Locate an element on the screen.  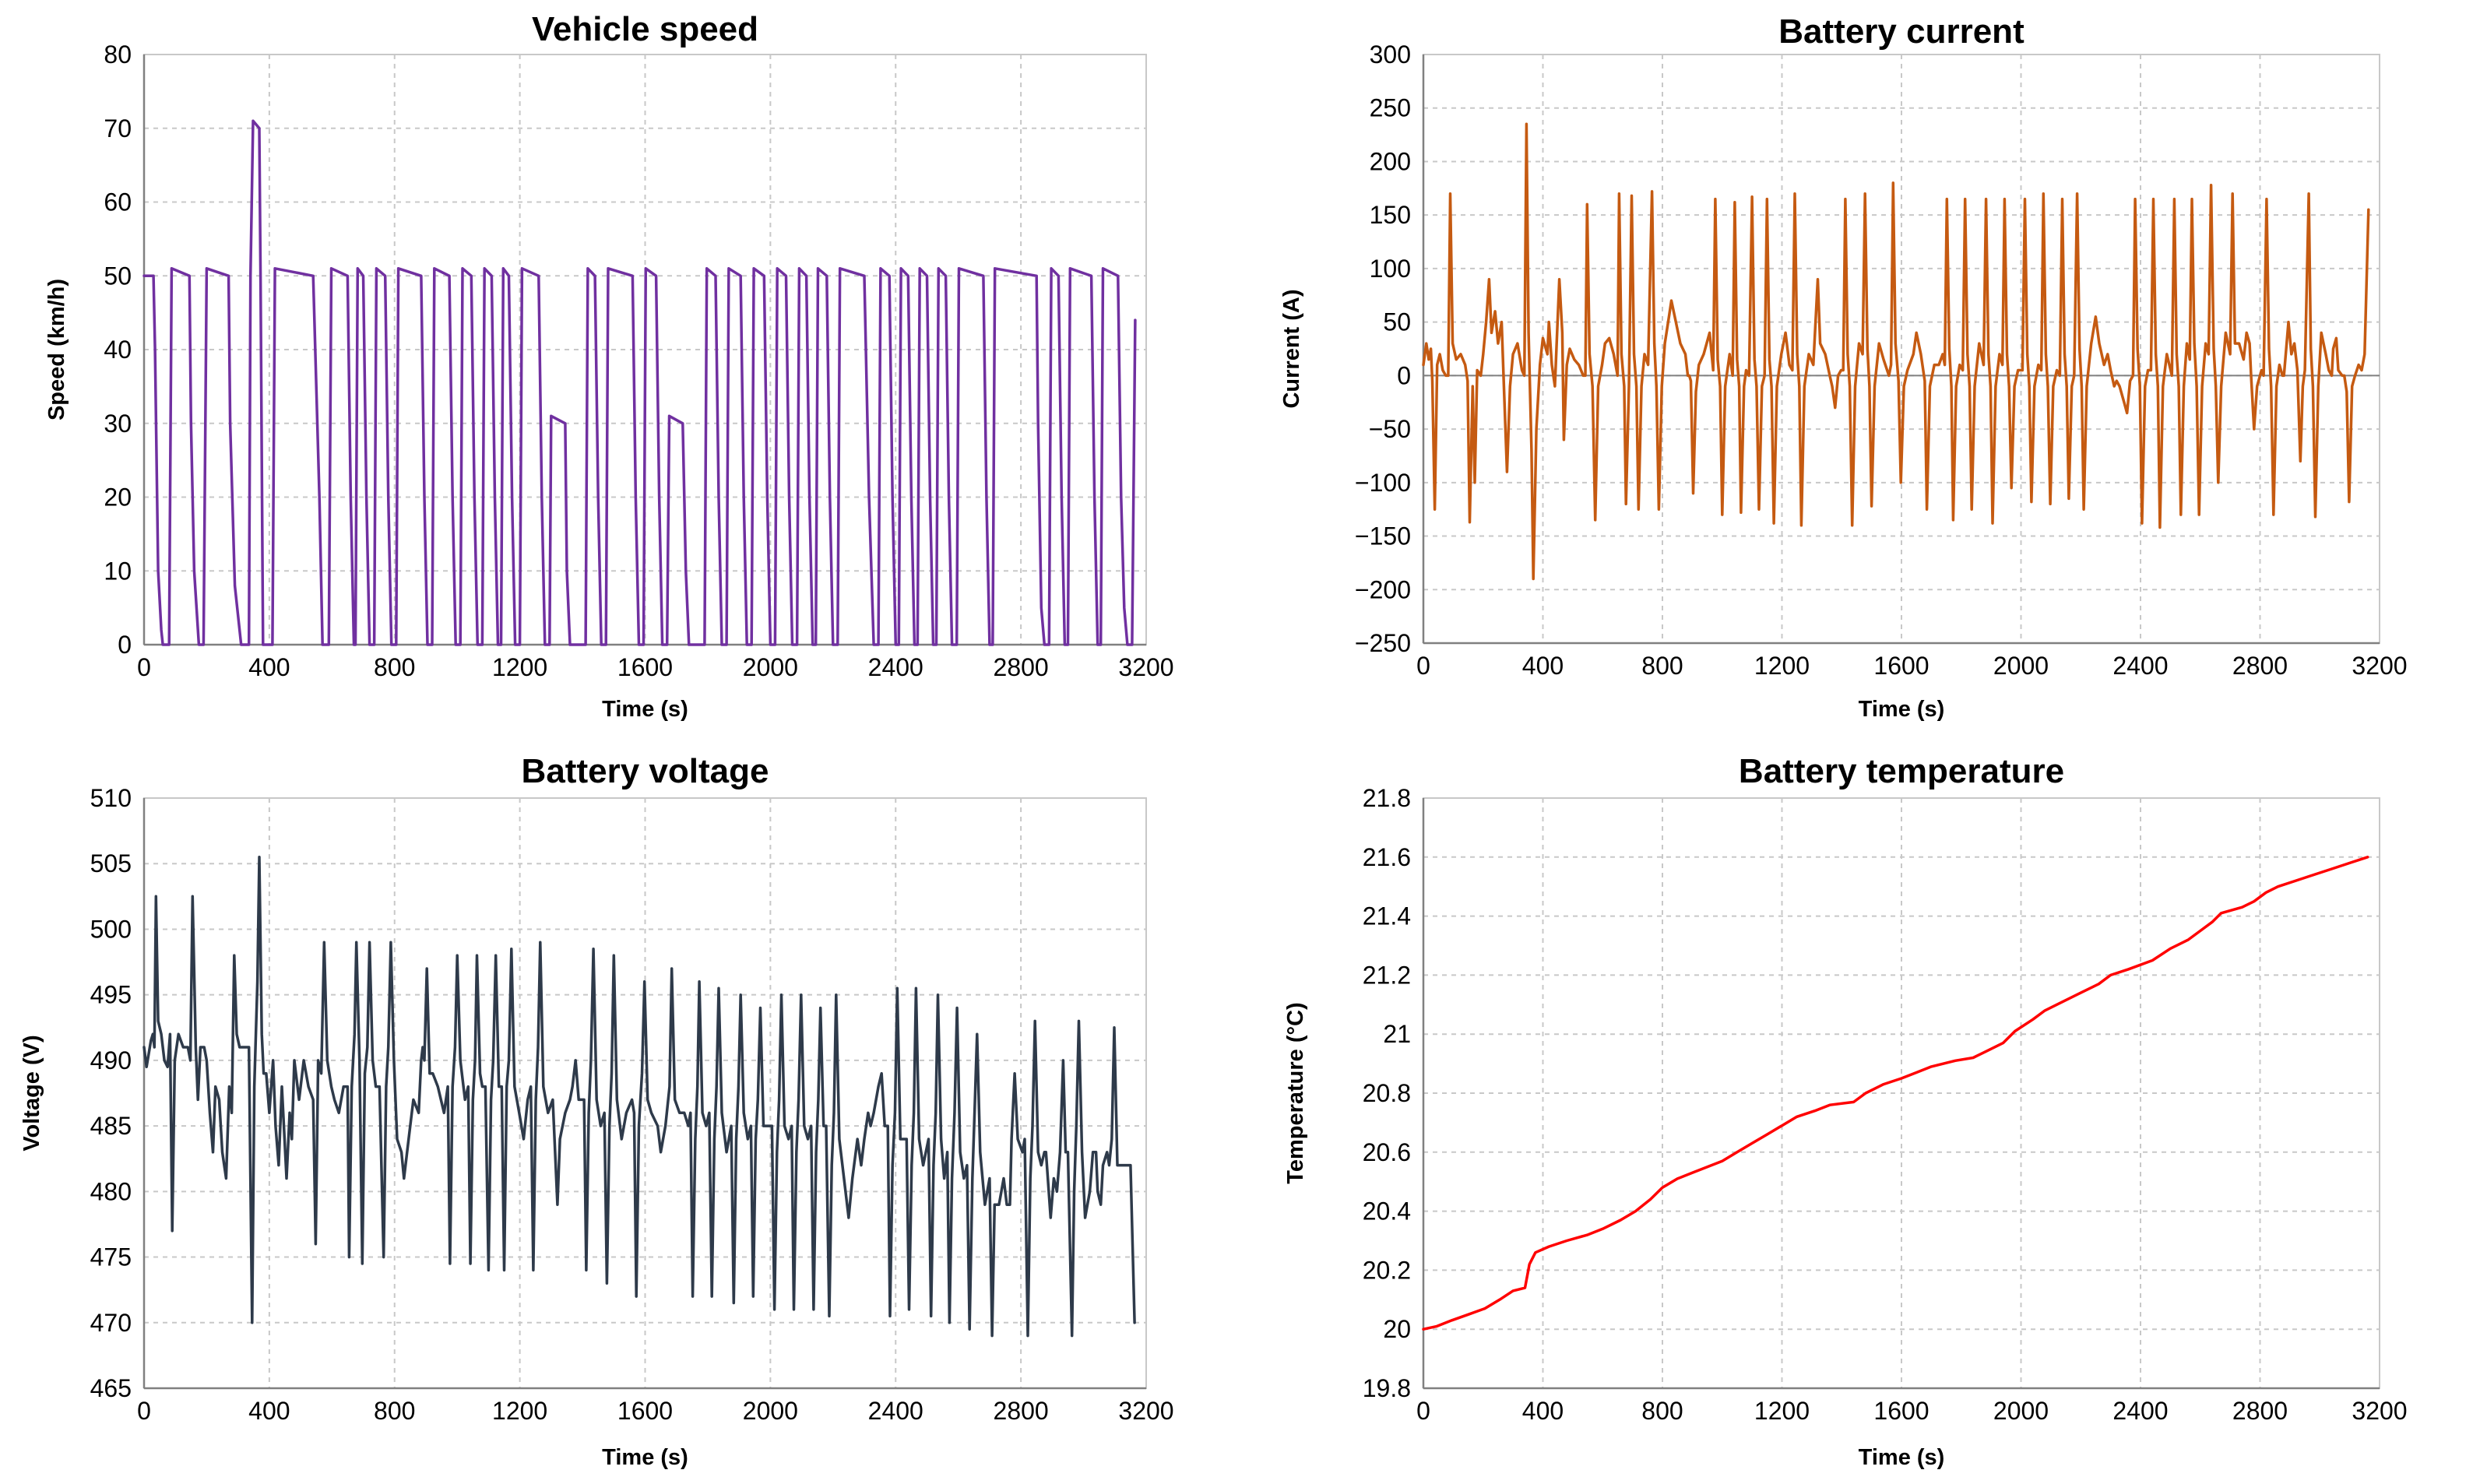
y-axis-label: Temperature (°C) is located at coordinates (1295, 1092).